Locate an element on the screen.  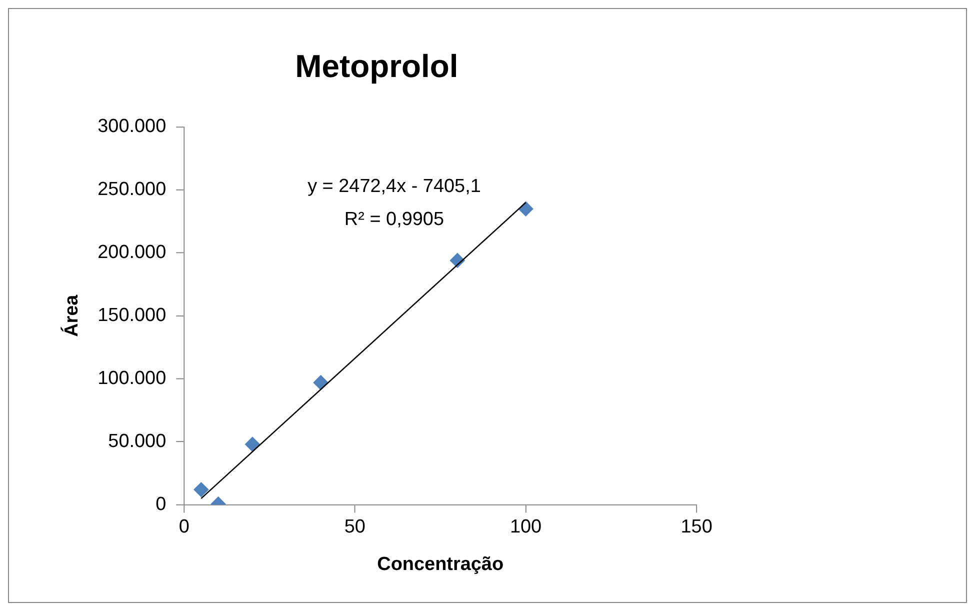
x-tick-label: 50 is located at coordinates (355, 527).